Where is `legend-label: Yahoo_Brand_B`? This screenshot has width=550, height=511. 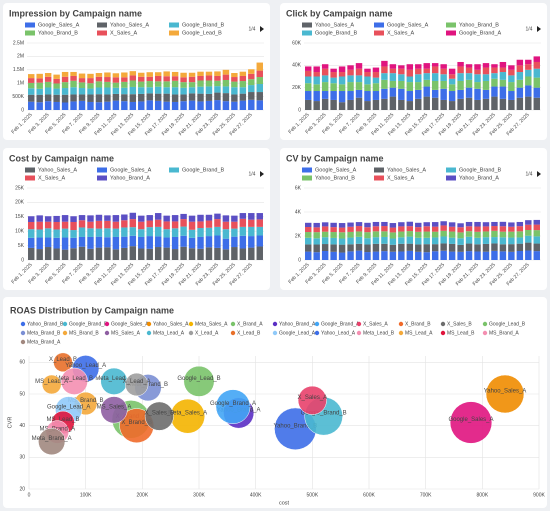
legend-label: Yahoo_Brand_B is located at coordinates (58, 33).